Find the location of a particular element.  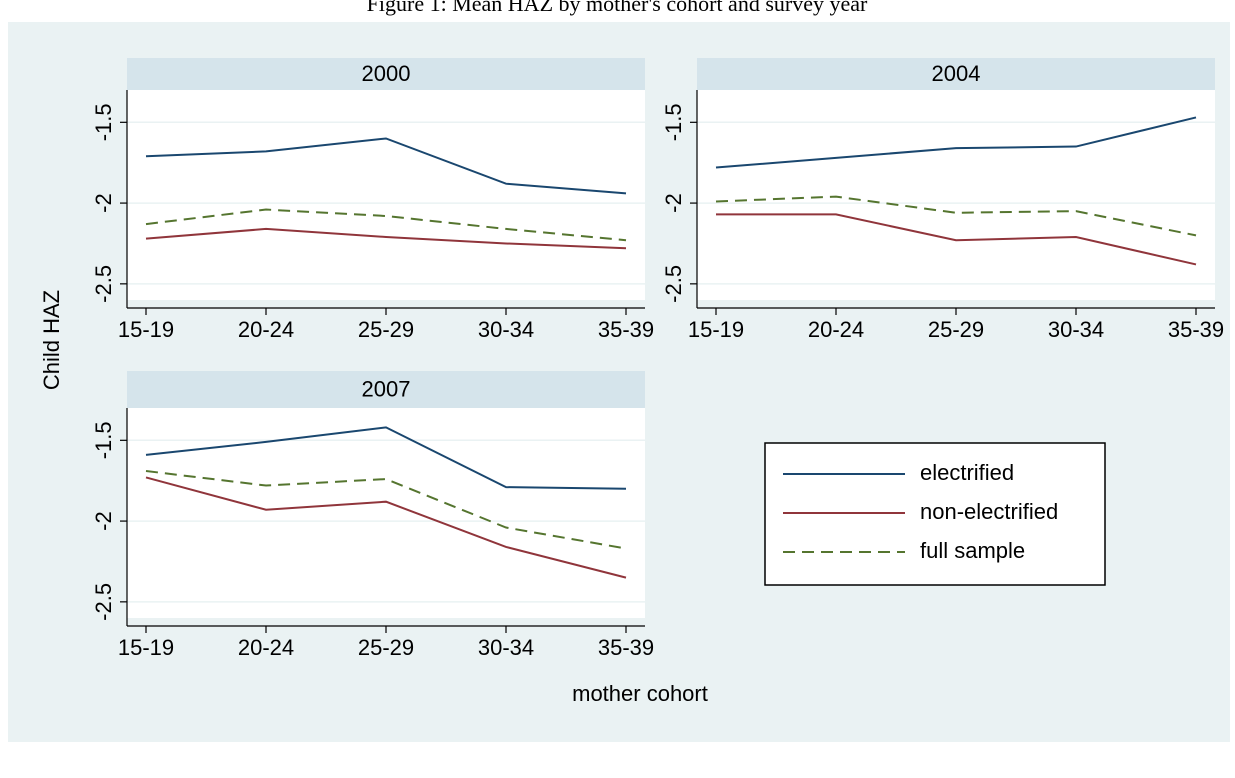

x-axis-title: mother cohort is located at coordinates (640, 693).